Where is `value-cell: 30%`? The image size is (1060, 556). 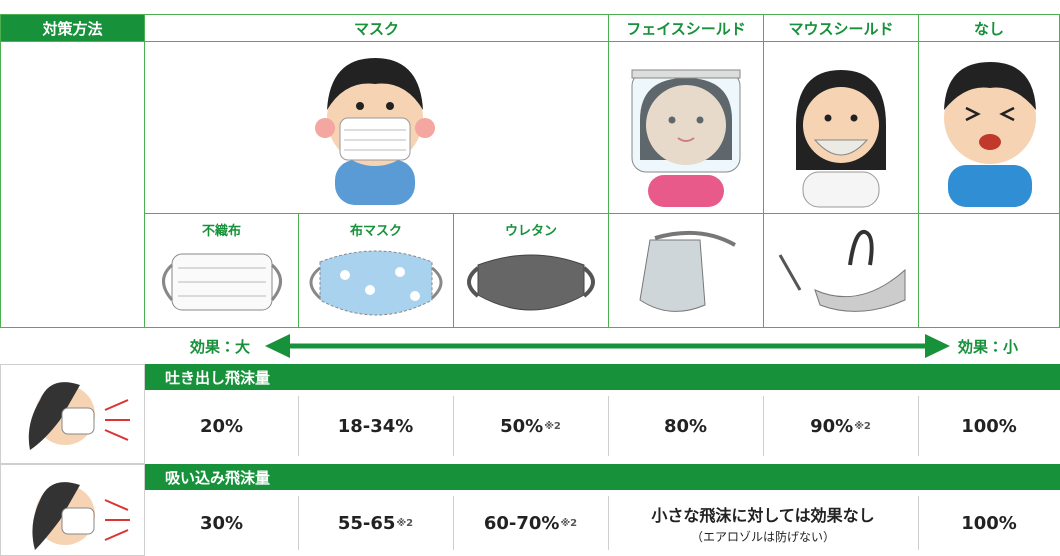 value-cell: 30% is located at coordinates (221, 523).